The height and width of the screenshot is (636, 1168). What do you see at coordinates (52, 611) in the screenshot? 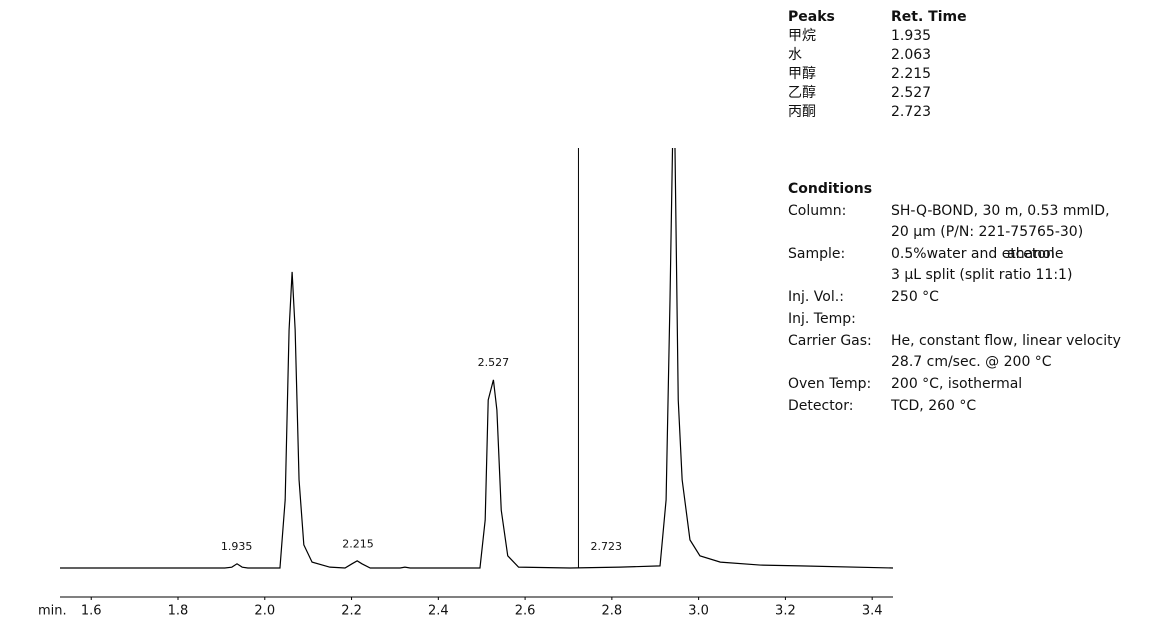
I see `x-unit-label: min.` at bounding box center [52, 611].